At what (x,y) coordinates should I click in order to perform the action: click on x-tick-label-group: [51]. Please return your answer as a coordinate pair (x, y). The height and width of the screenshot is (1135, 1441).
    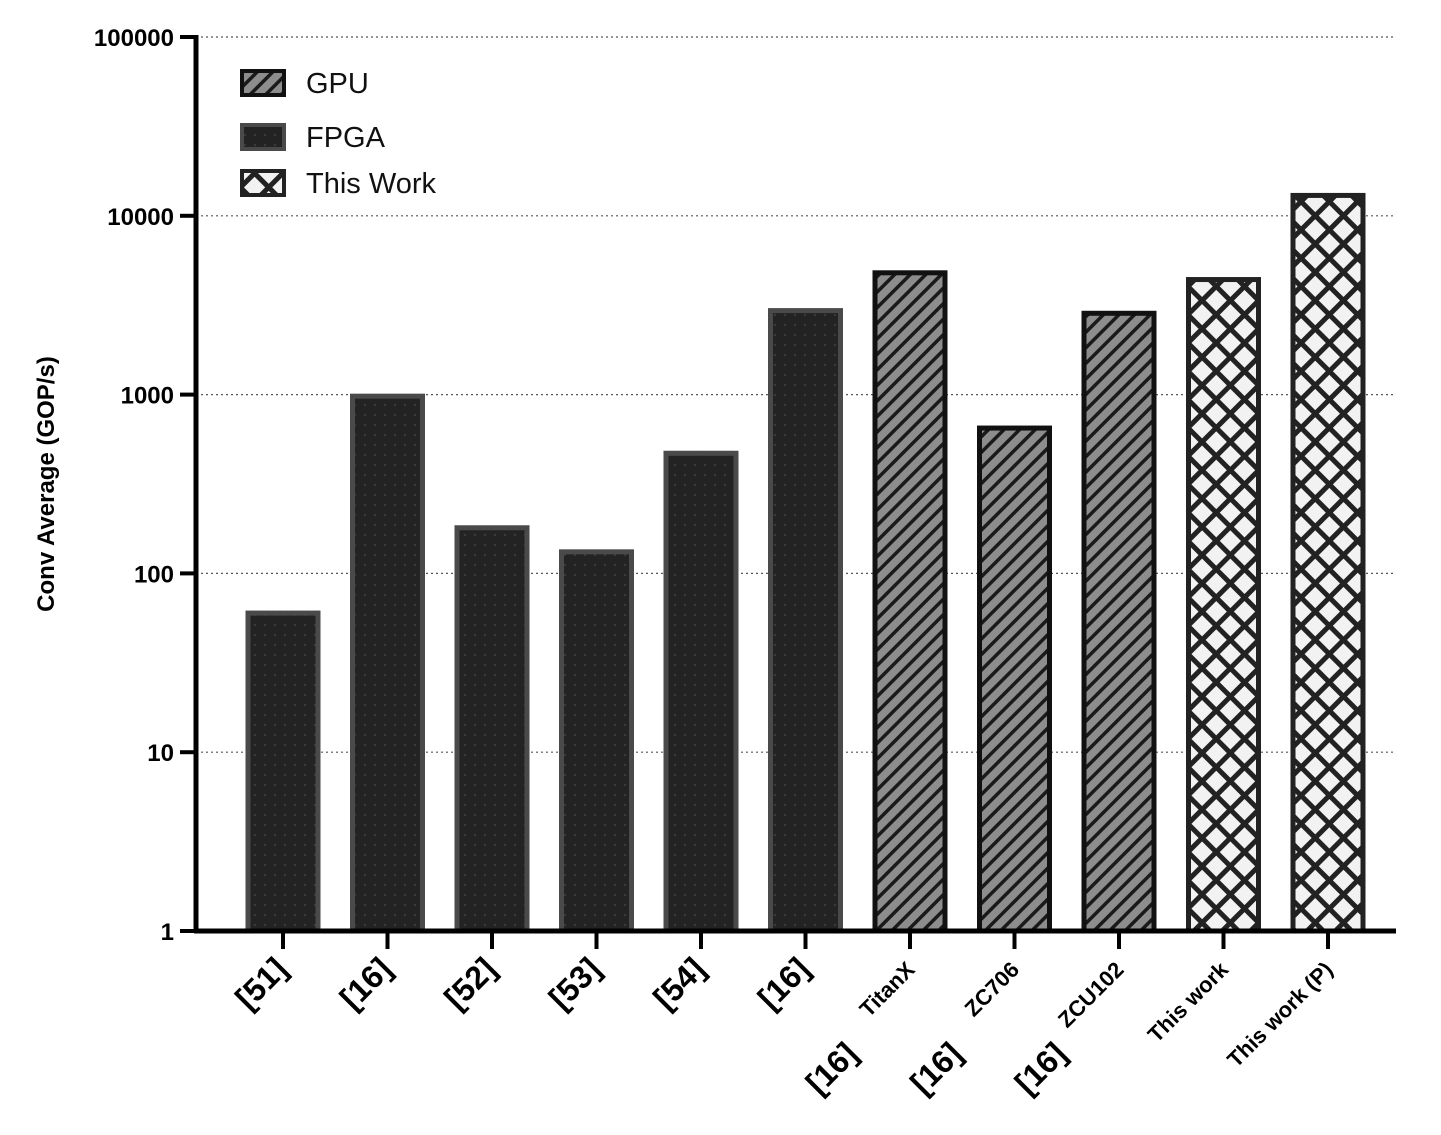
    Looking at the image, I should click on (261, 983).